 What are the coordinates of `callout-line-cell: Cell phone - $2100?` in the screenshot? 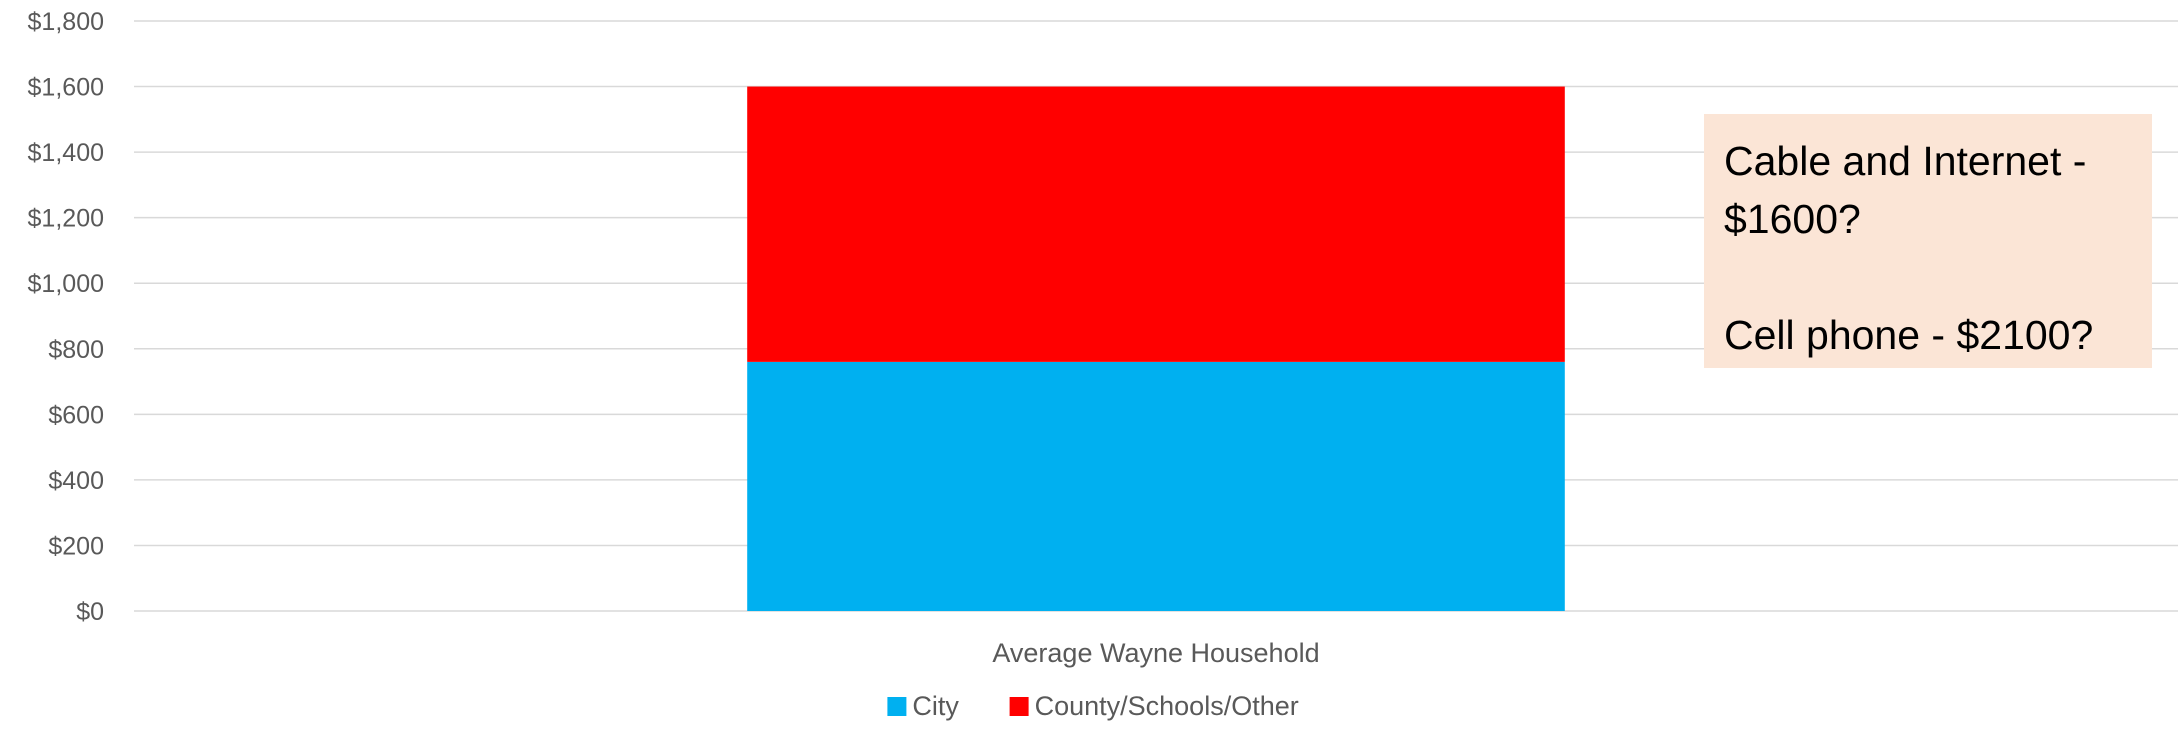 It's located at (1909, 335).